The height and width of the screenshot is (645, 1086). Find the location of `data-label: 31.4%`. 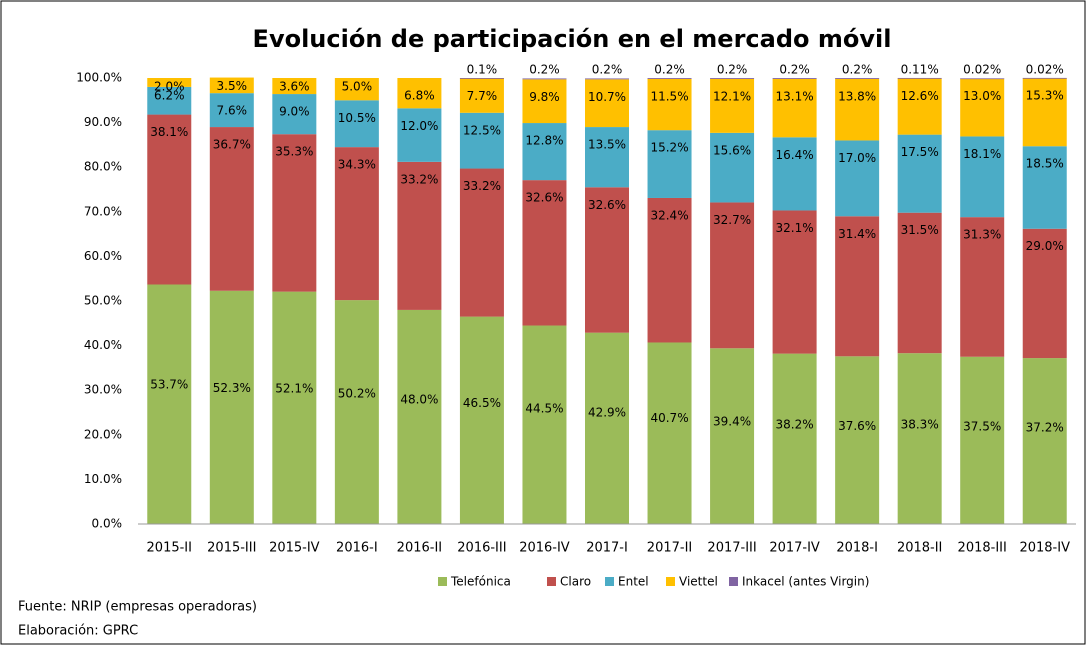

data-label: 31.4% is located at coordinates (857, 234).